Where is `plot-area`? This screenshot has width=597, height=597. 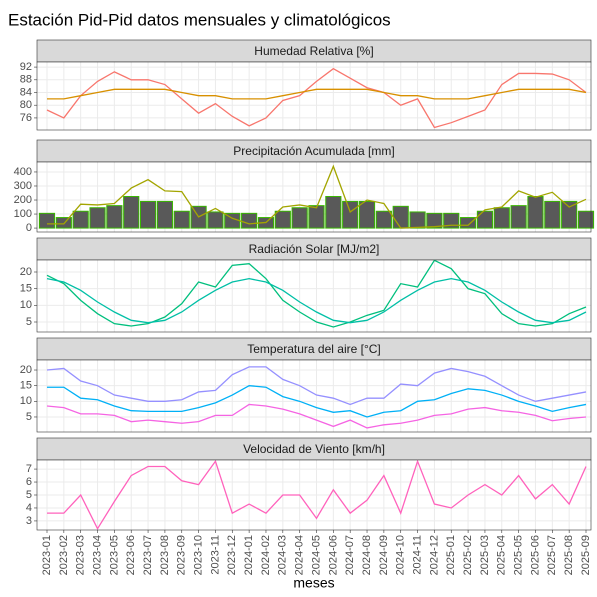 plot-area is located at coordinates (314, 396).